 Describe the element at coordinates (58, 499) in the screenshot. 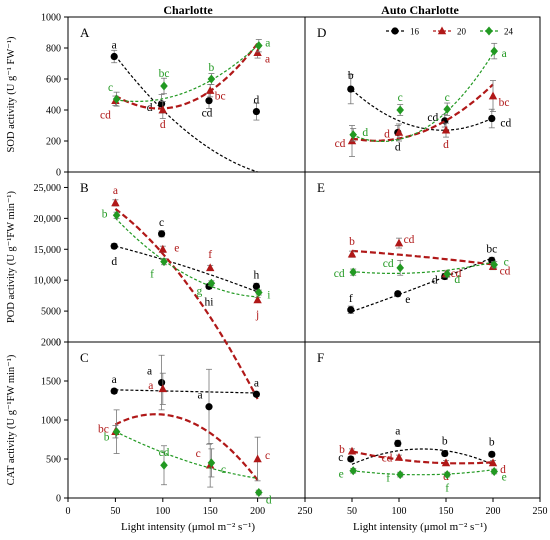

I see `y-tick-label: 0` at that location.